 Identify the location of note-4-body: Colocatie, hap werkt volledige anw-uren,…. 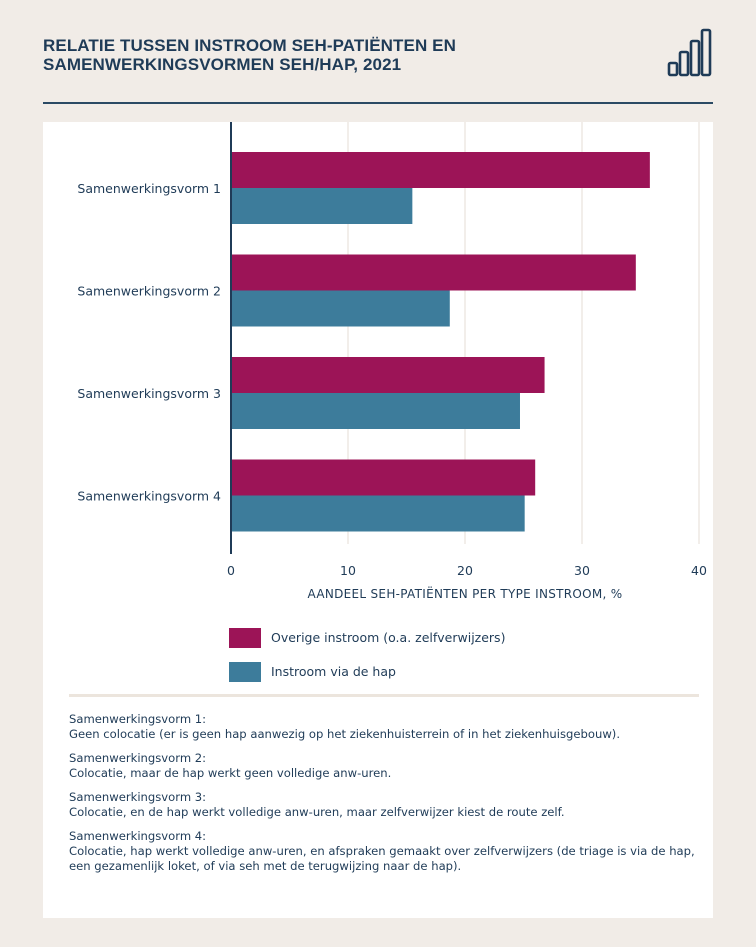
(382, 858).